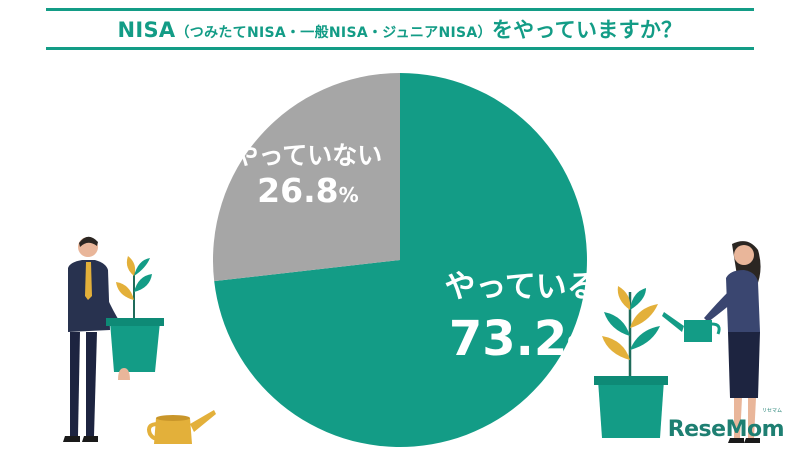 The height and width of the screenshot is (450, 800). What do you see at coordinates (587, 30) in the screenshot?
I see `title-suffix: をやっていますか？` at bounding box center [587, 30].